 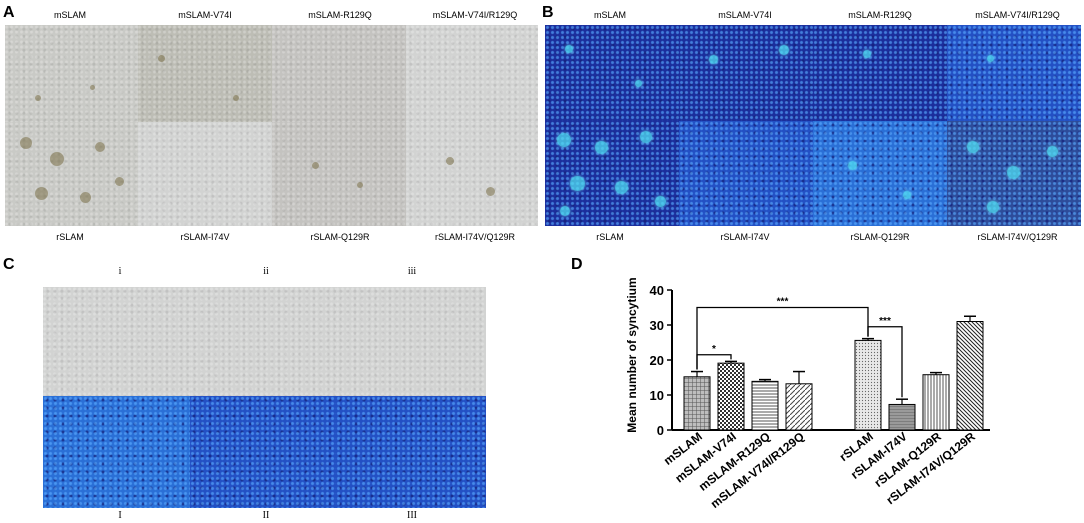 What do you see at coordinates (577, 264) in the screenshot?
I see `panel-d-label: D` at bounding box center [577, 264].